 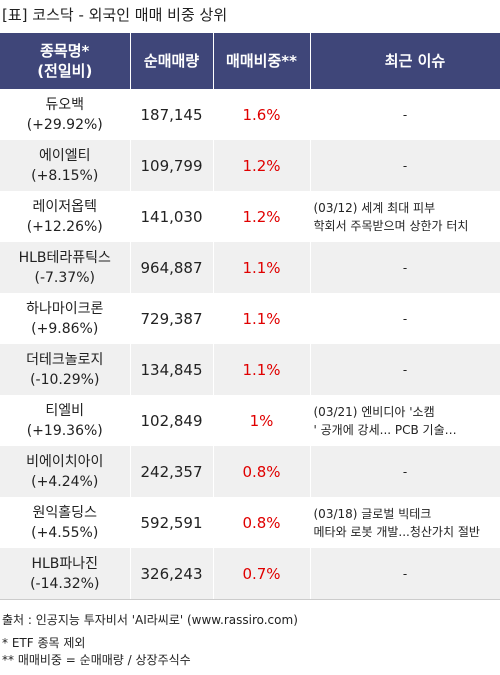 I want to click on stock-change: (-10.29%), so click(x=65, y=379).